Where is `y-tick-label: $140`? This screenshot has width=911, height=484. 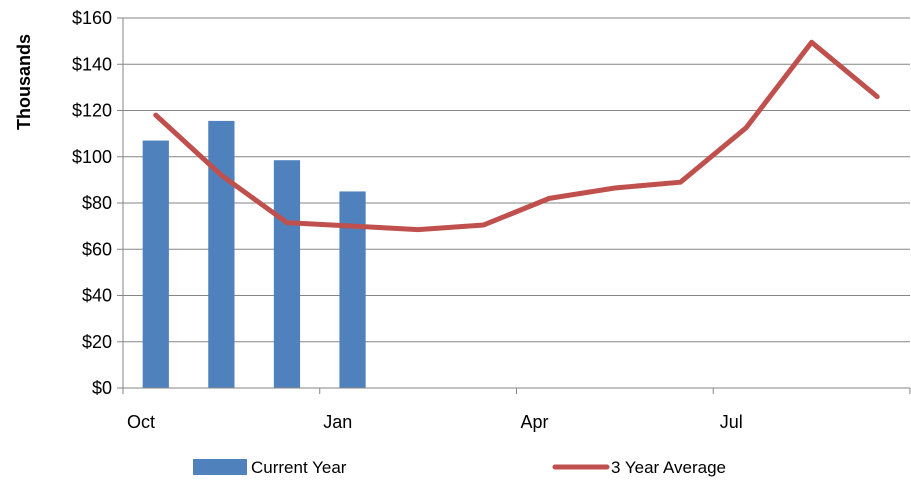
y-tick-label: $140 is located at coordinates (92, 64).